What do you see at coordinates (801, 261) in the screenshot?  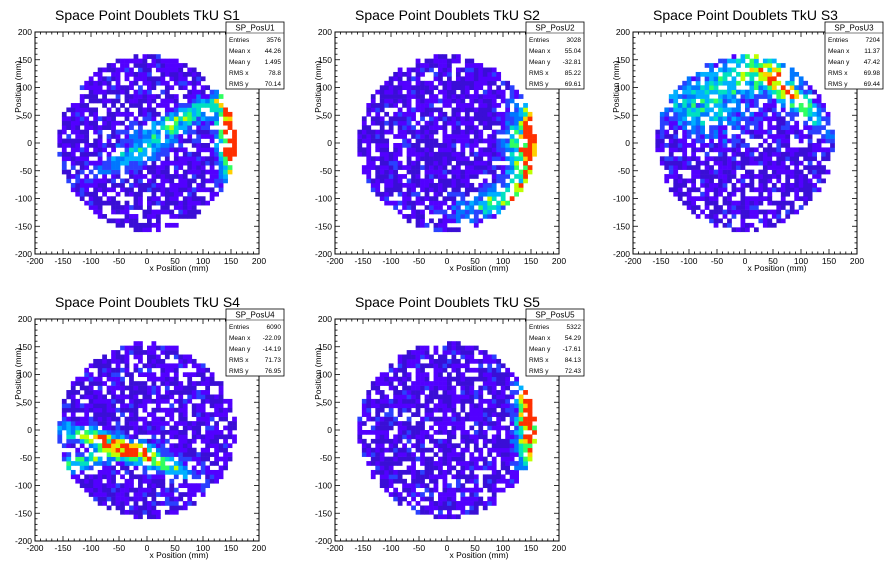 I see `x-tick-label: 100` at bounding box center [801, 261].